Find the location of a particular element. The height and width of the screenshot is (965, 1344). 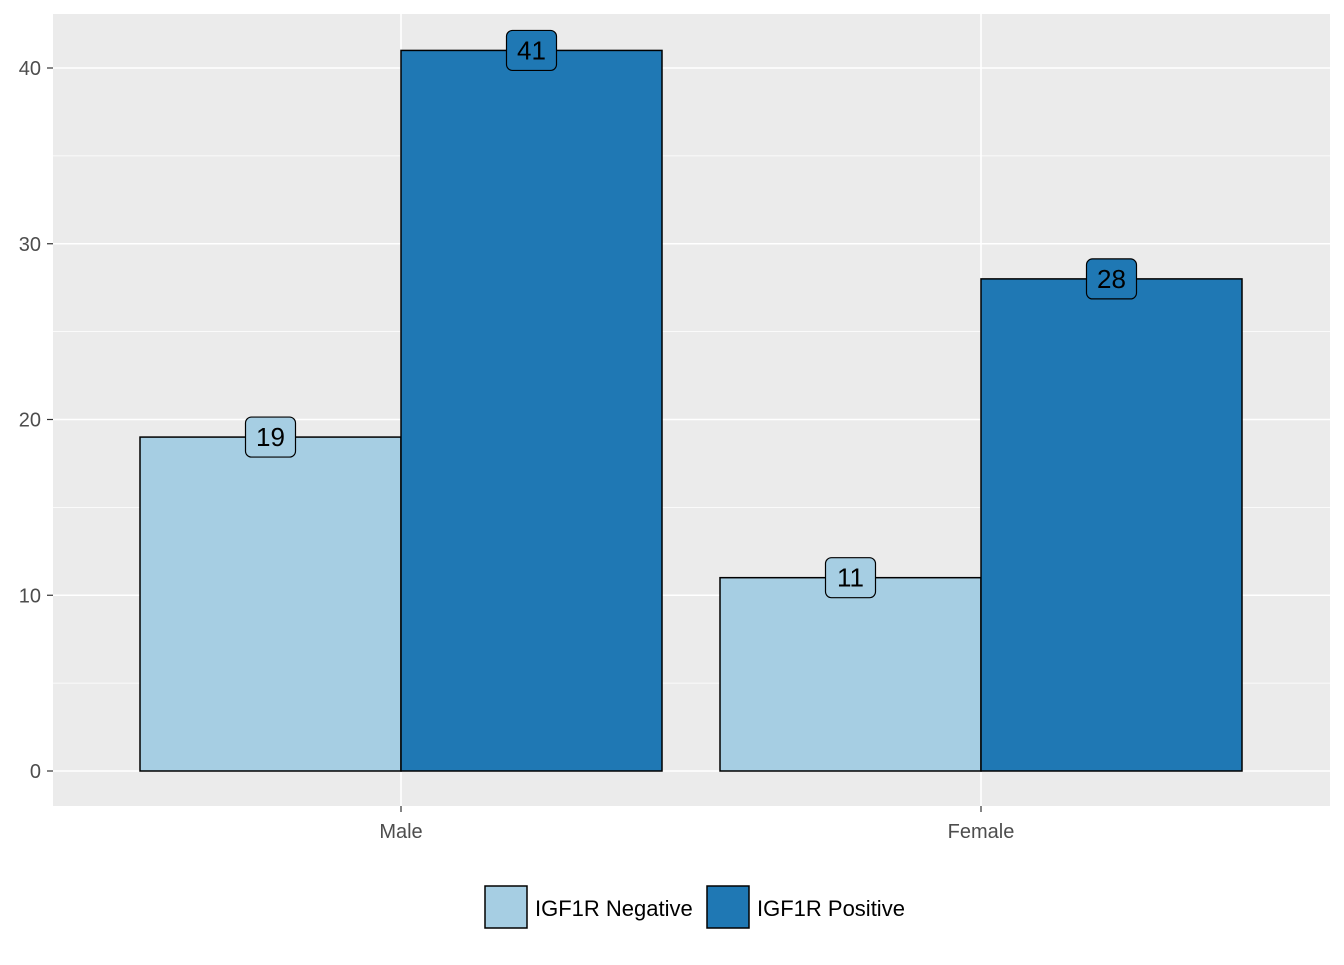

y-tick-label: 30 is located at coordinates (30, 245).